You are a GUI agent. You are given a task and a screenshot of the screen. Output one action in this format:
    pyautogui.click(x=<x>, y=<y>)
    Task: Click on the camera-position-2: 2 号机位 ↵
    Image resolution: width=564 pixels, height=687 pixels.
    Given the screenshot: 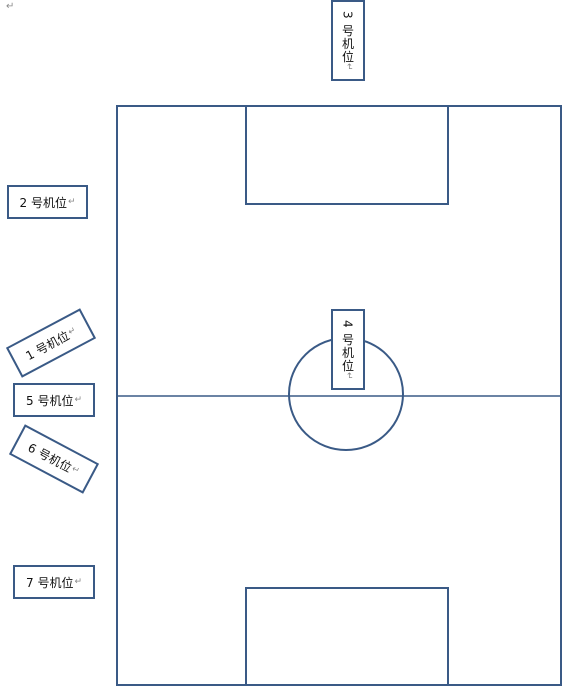 What is the action you would take?
    pyautogui.click(x=47, y=202)
    